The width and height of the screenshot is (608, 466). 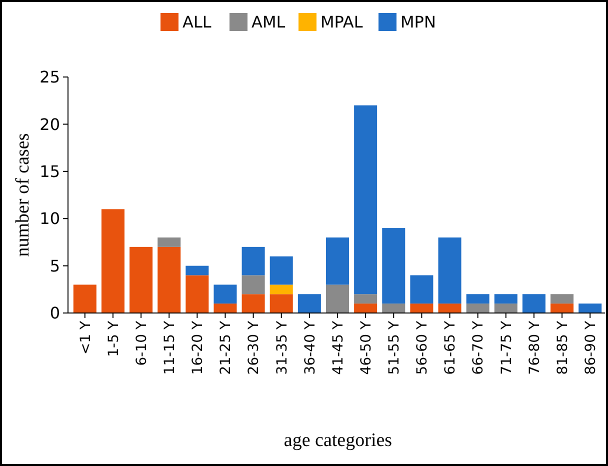 What do you see at coordinates (23, 195) in the screenshot?
I see `y-axis-title: number of cases` at bounding box center [23, 195].